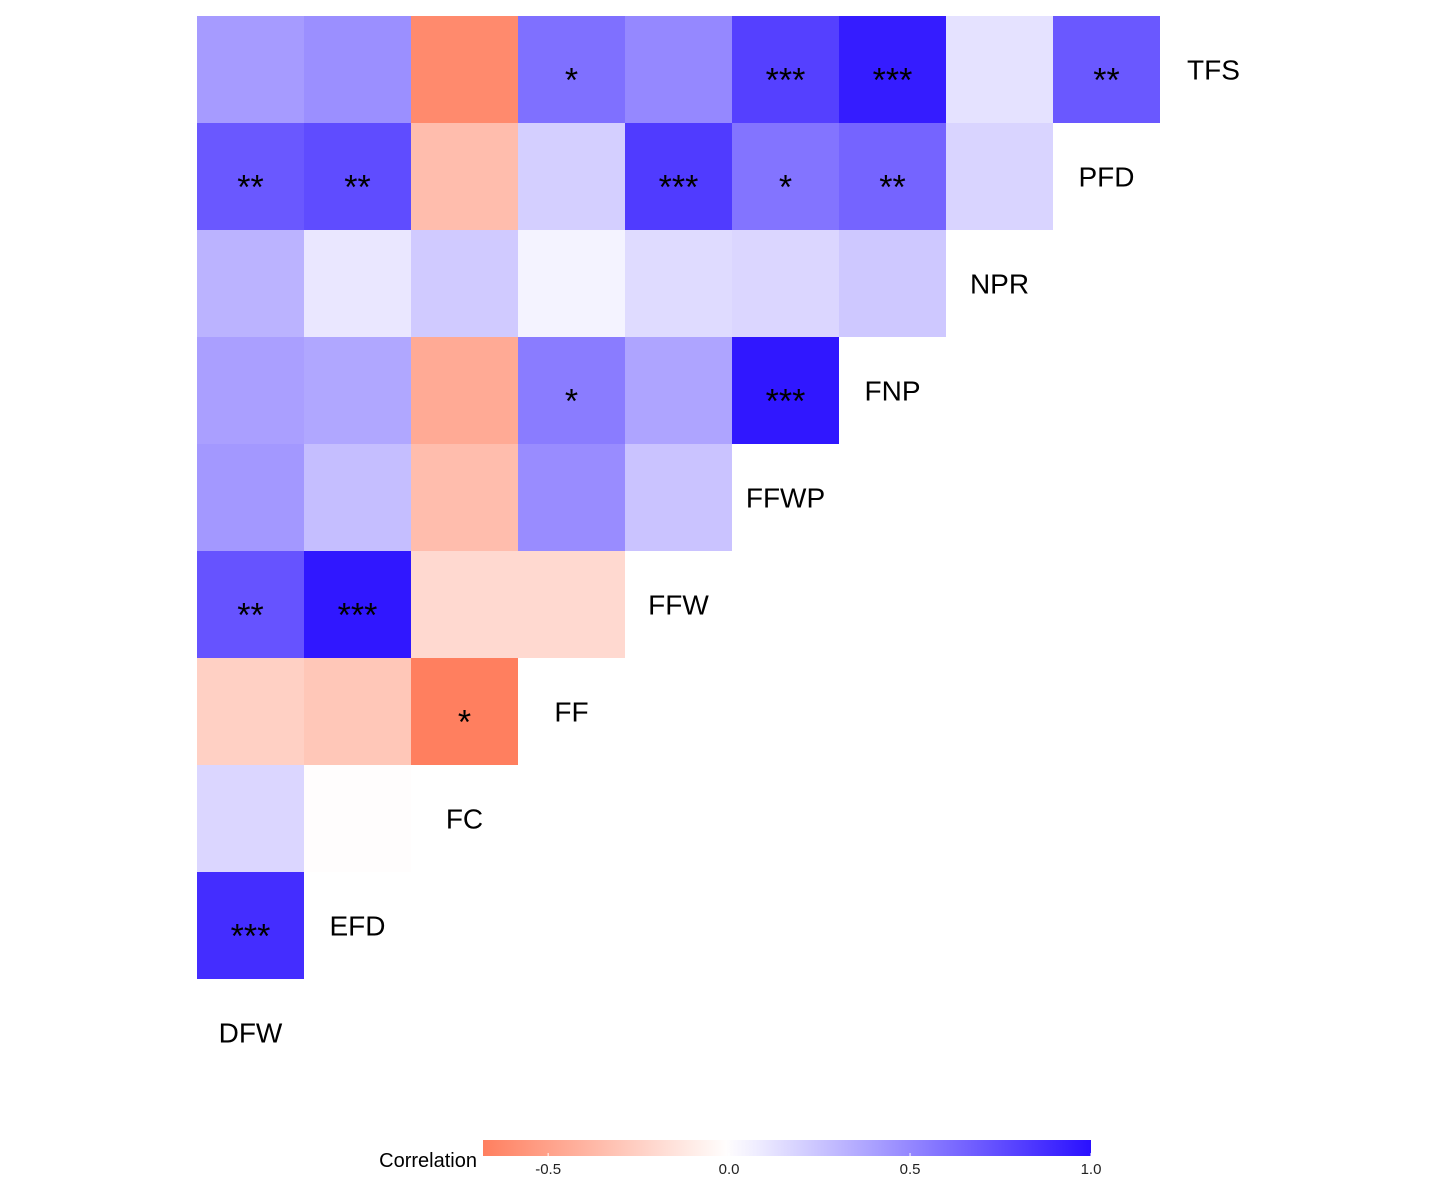 The image size is (1440, 1189). Describe the element at coordinates (787, 1148) in the screenshot. I see `legend-colorbar` at that location.